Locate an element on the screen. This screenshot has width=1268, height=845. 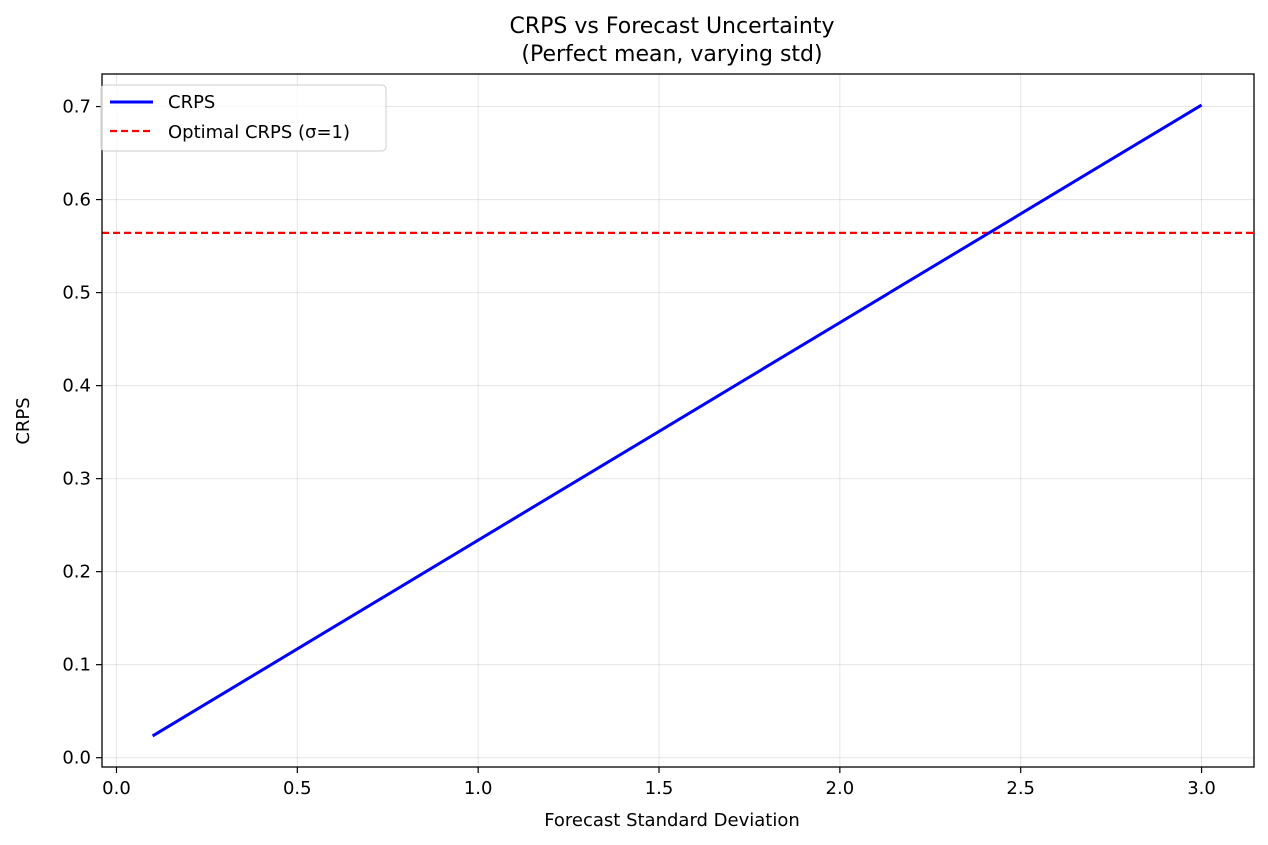
legend-box is located at coordinates (243, 118).